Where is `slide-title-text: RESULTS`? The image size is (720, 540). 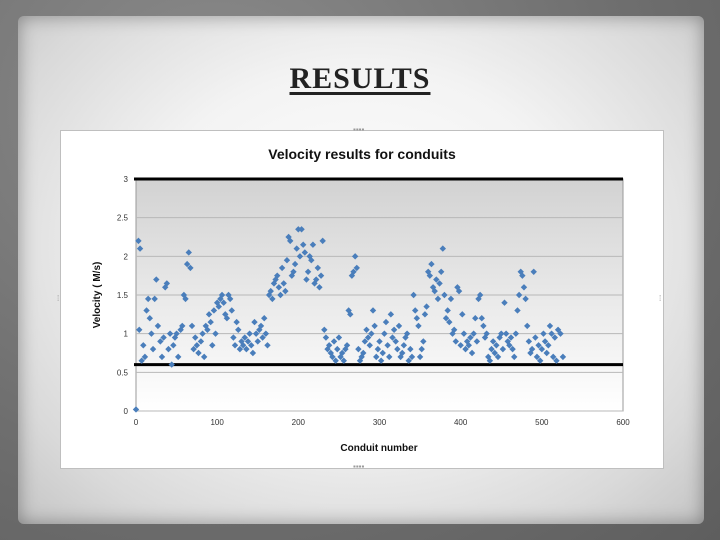
slide-title-text: RESULTS is located at coordinates (360, 78).